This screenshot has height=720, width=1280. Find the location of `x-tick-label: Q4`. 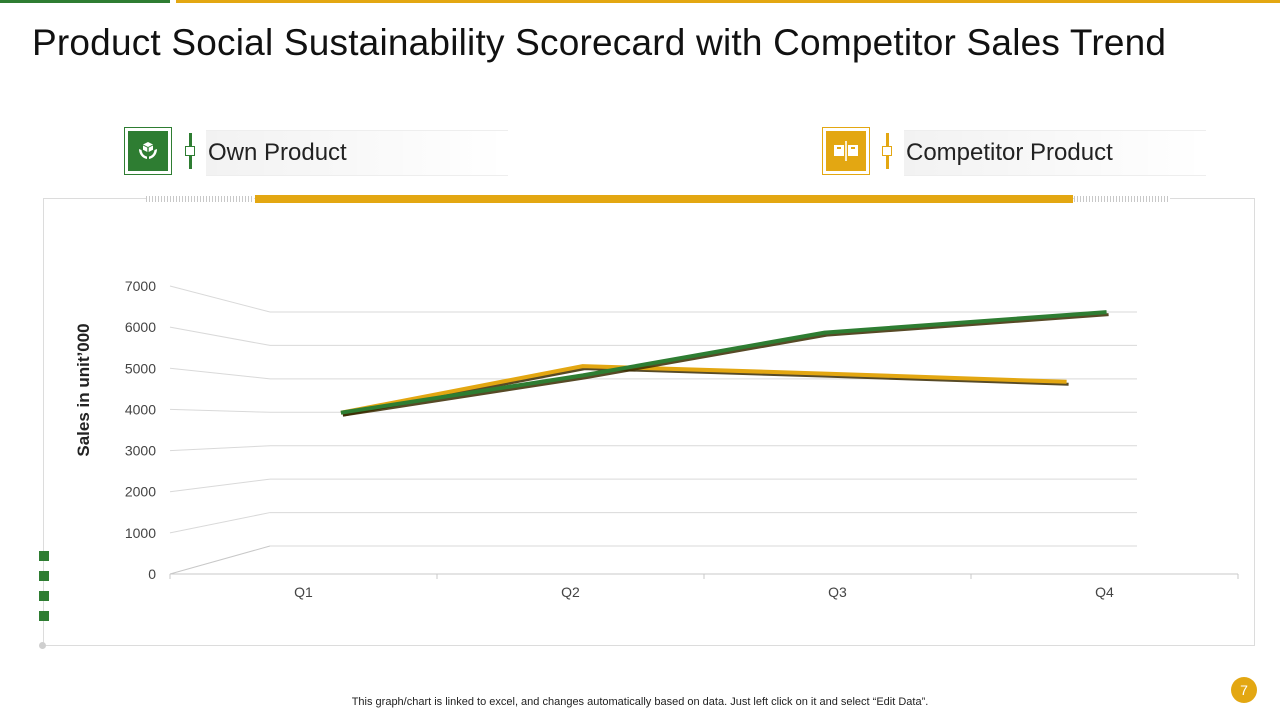

x-tick-label: Q4 is located at coordinates (1104, 592).